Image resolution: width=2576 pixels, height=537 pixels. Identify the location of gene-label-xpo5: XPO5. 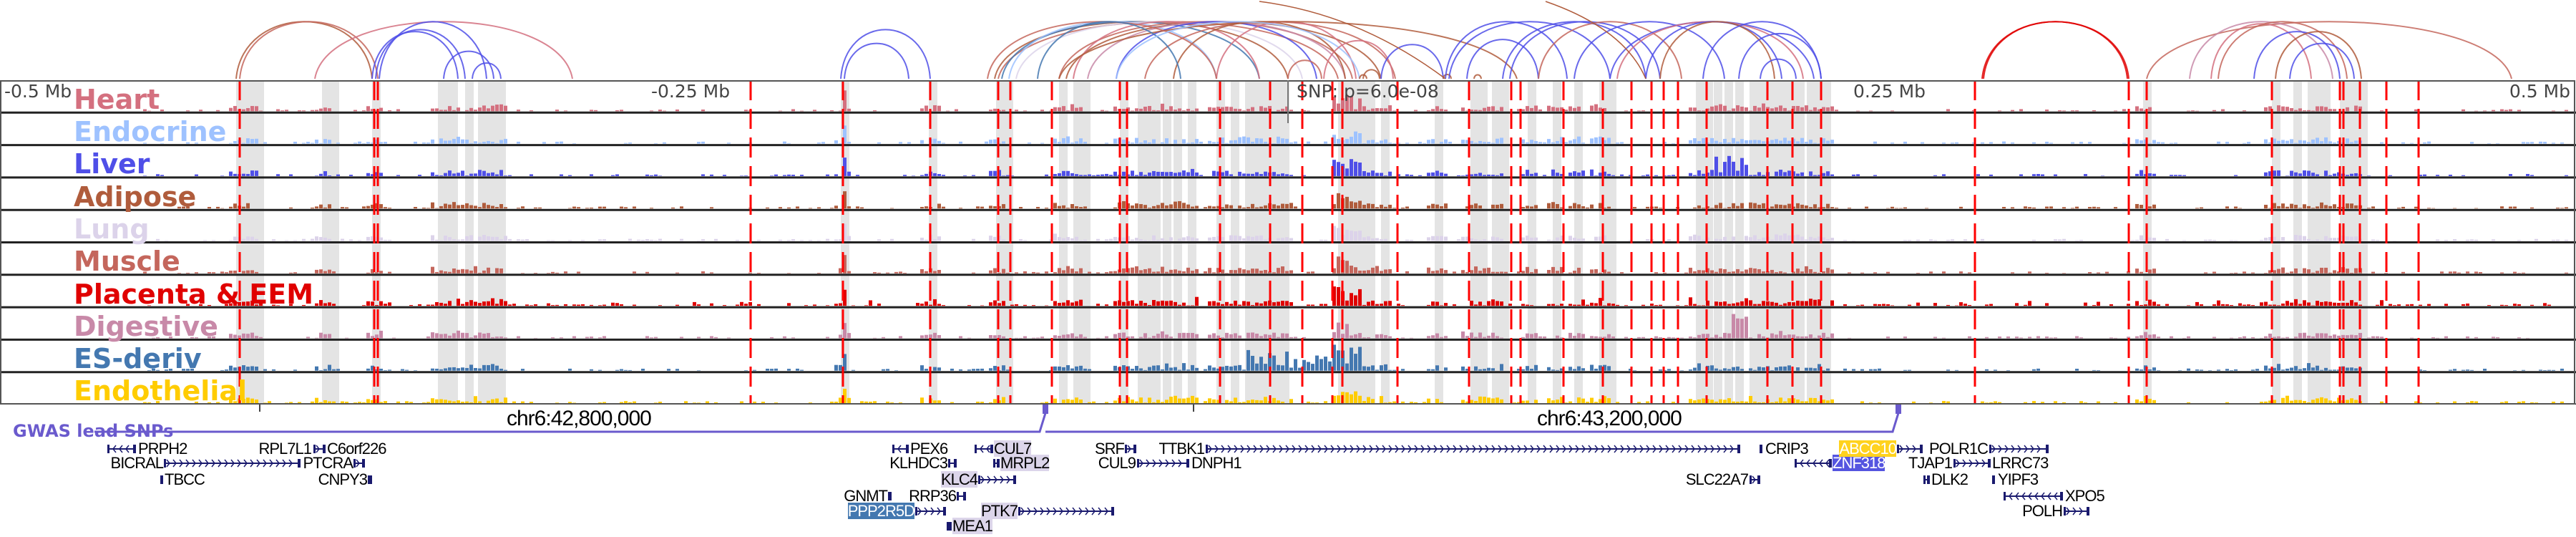
(2085, 496).